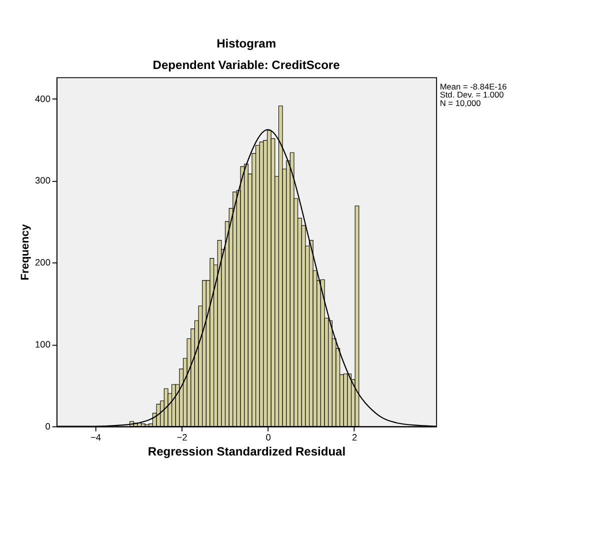 The width and height of the screenshot is (600, 538). I want to click on y-tick-label: 100, so click(42, 345).